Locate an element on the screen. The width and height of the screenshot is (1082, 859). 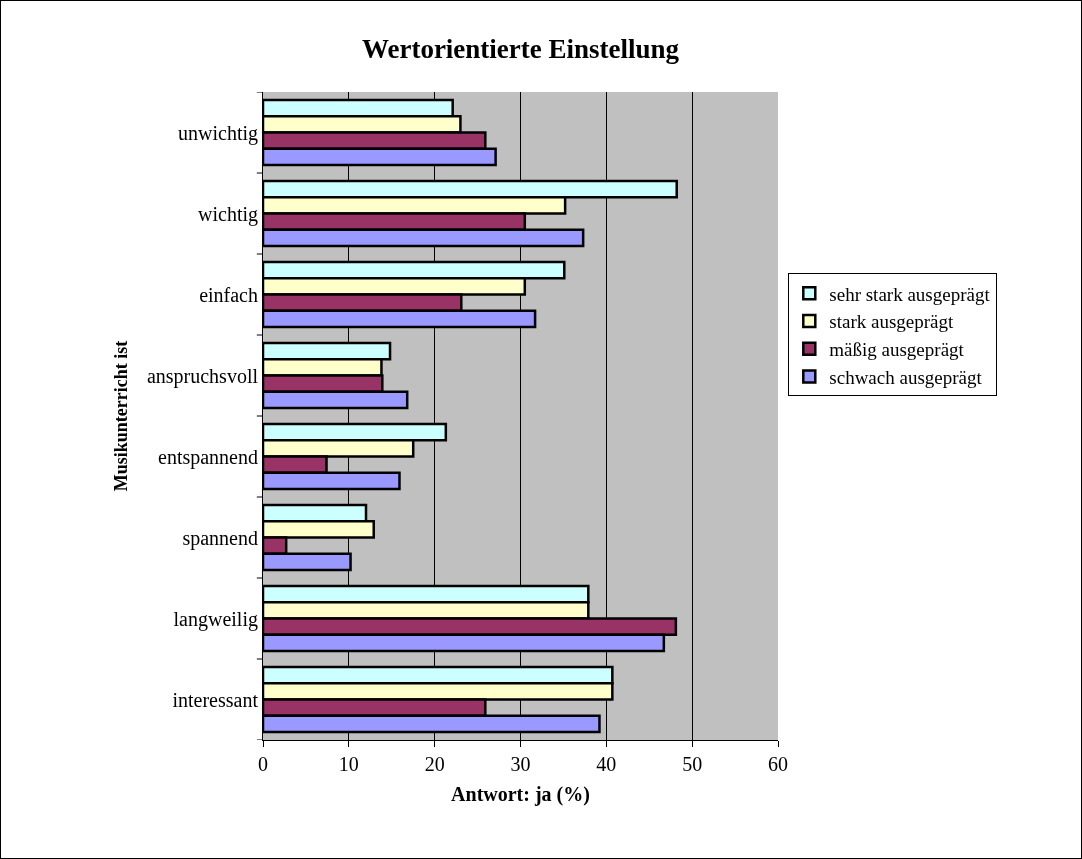
y-tick-label: wichtig is located at coordinates (228, 214).